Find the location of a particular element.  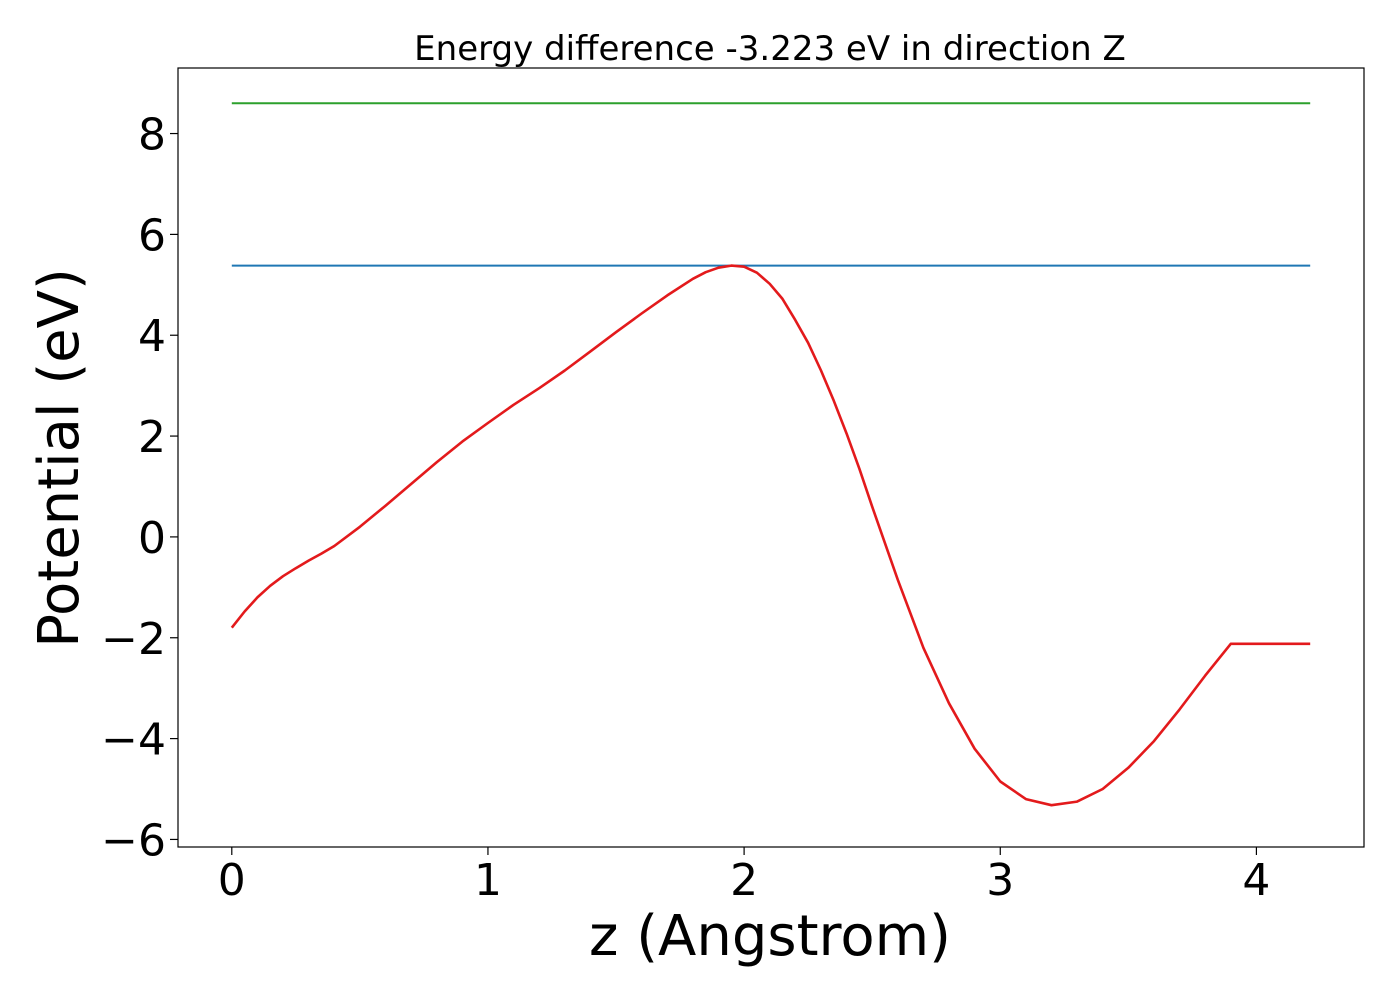

x-tick-label: 2 is located at coordinates (744, 880).